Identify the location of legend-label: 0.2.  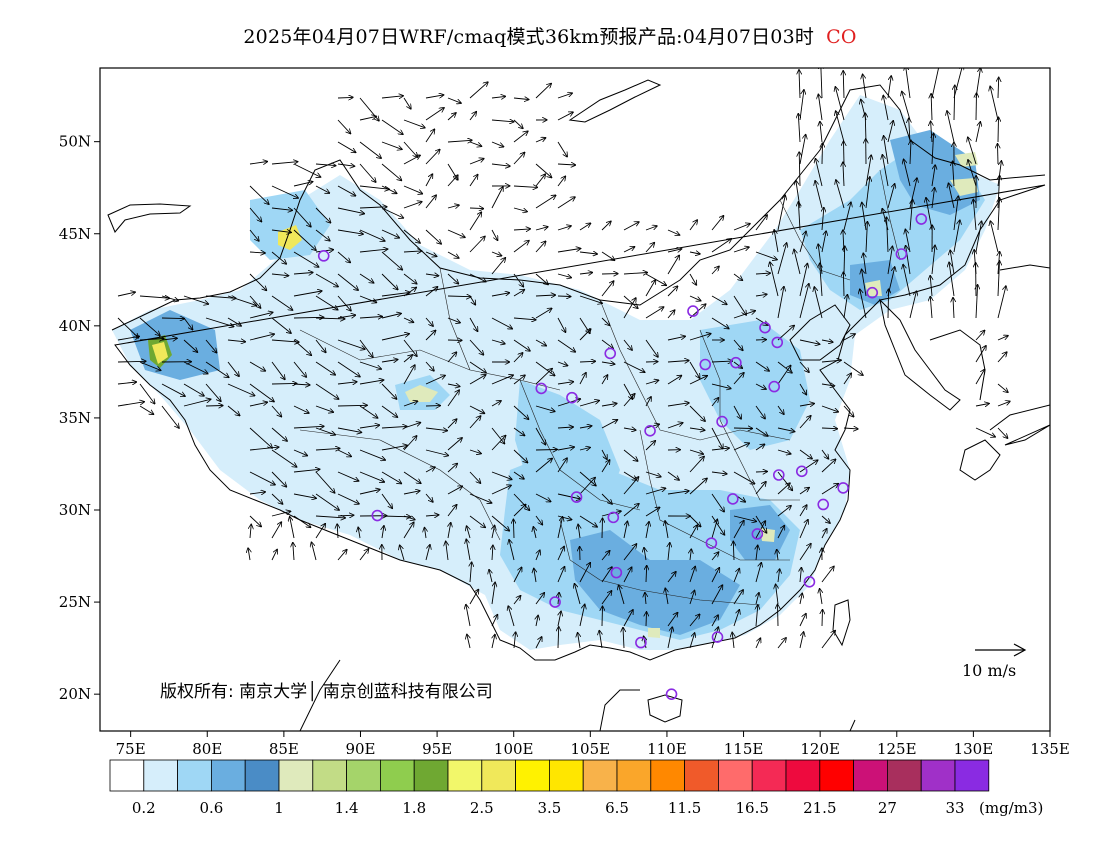
(144, 808).